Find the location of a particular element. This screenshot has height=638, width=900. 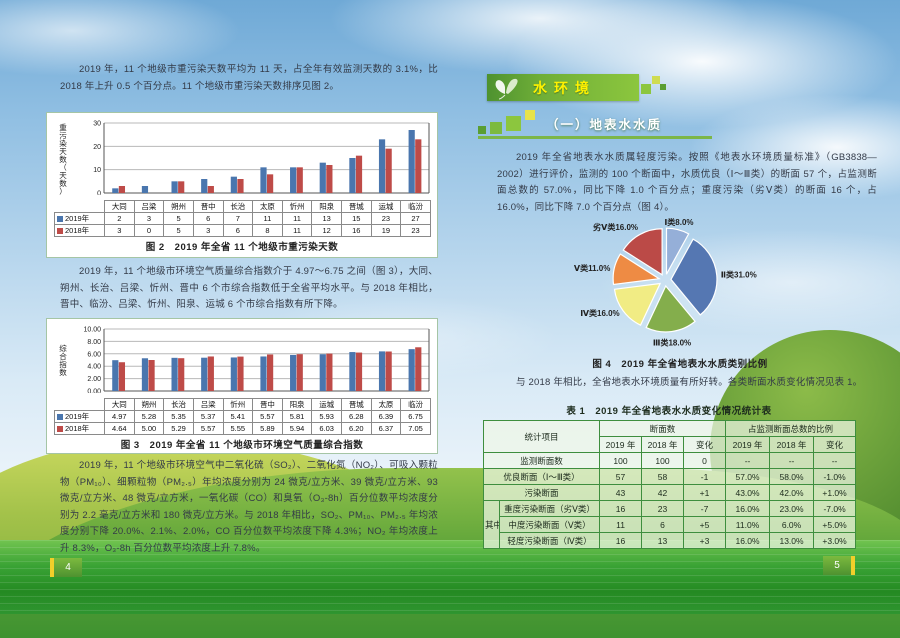

category-cell: 忻州 is located at coordinates (297, 206).